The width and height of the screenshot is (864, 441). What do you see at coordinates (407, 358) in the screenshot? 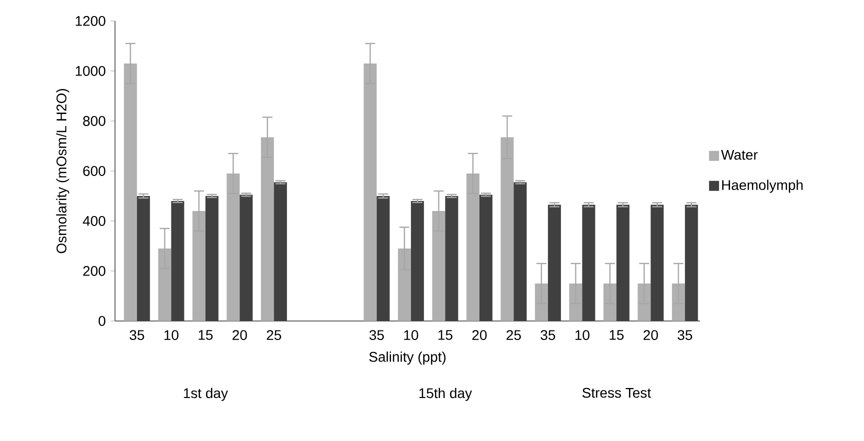
I see `x-axis-title: Salinity (ppt)` at bounding box center [407, 358].